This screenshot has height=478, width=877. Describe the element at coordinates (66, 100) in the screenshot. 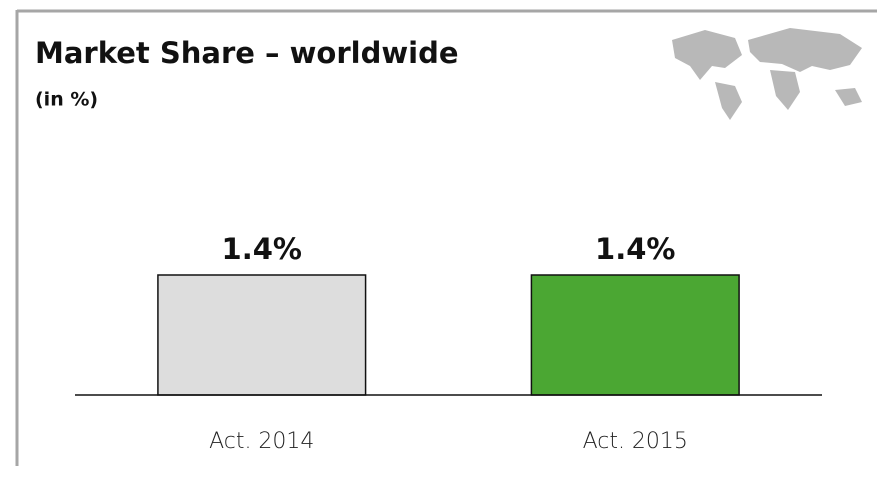

I see `chart-subtitle: (in %)` at that location.